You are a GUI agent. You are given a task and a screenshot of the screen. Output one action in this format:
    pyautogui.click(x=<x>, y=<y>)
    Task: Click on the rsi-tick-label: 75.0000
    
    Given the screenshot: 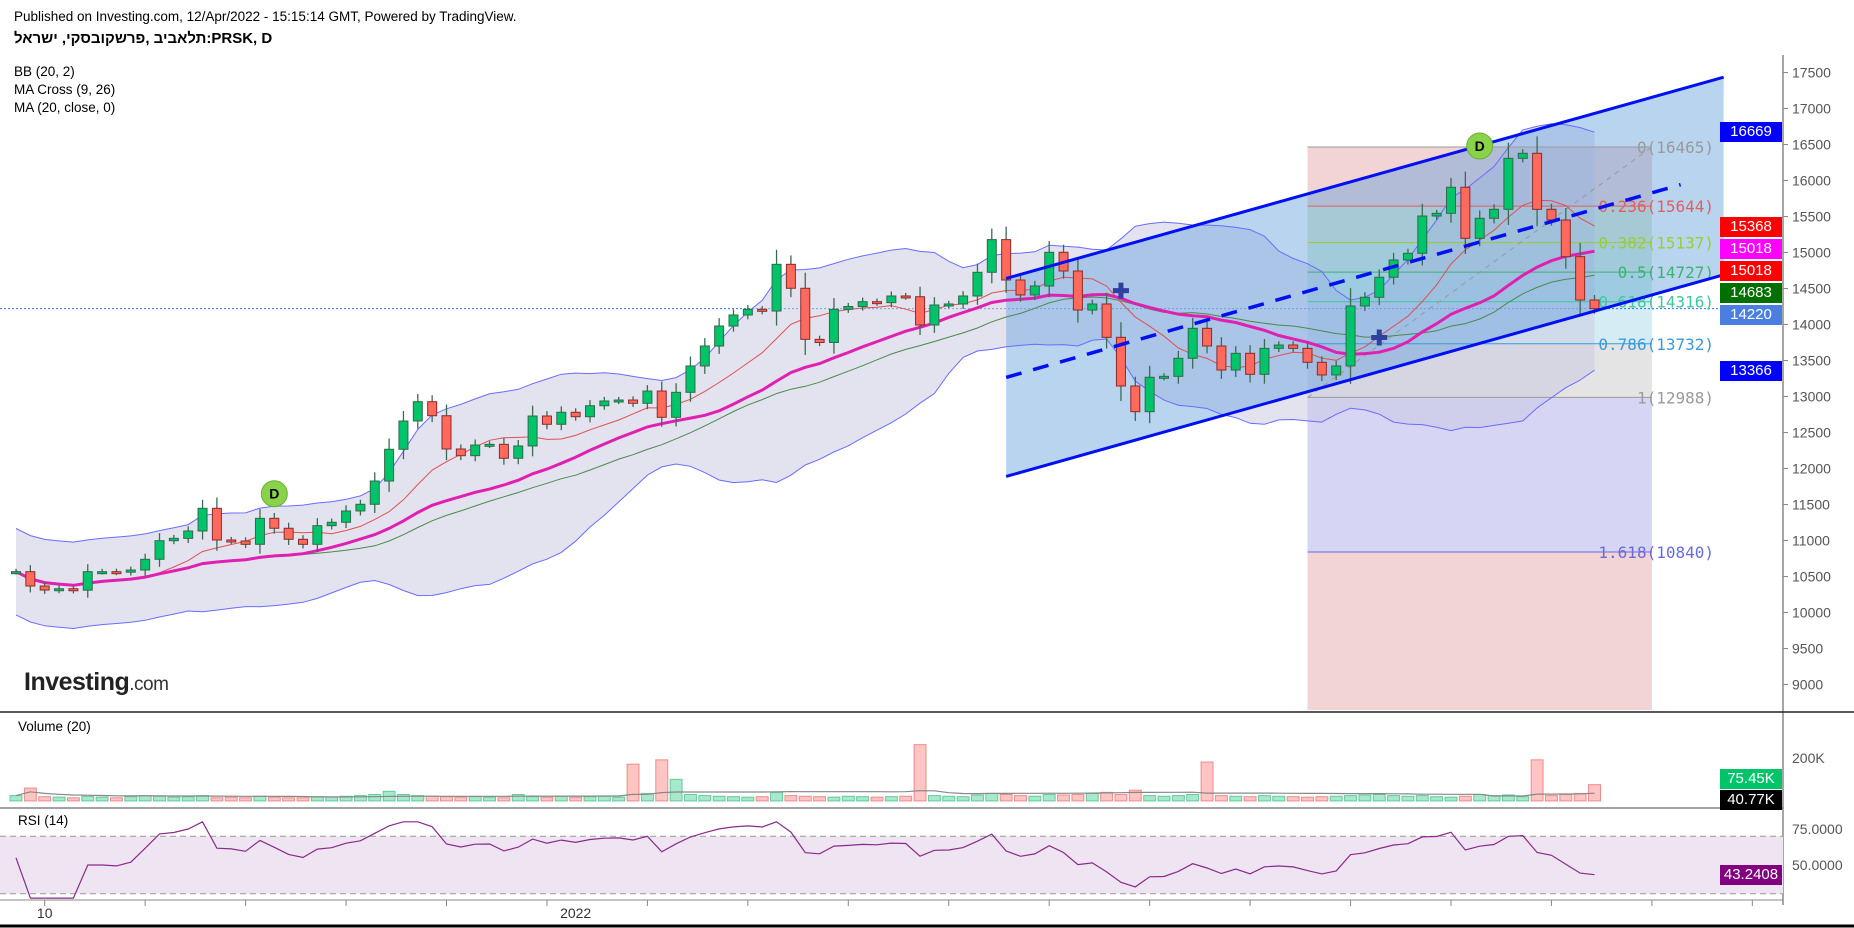 What is the action you would take?
    pyautogui.click(x=1817, y=829)
    